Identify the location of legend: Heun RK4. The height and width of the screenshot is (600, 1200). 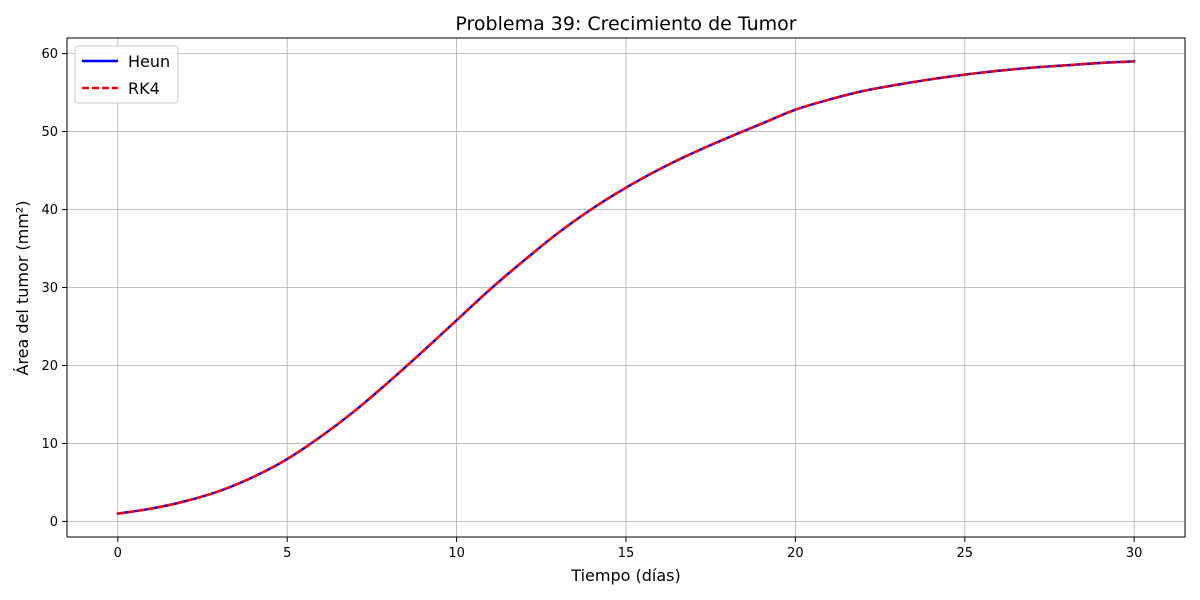
(126, 74).